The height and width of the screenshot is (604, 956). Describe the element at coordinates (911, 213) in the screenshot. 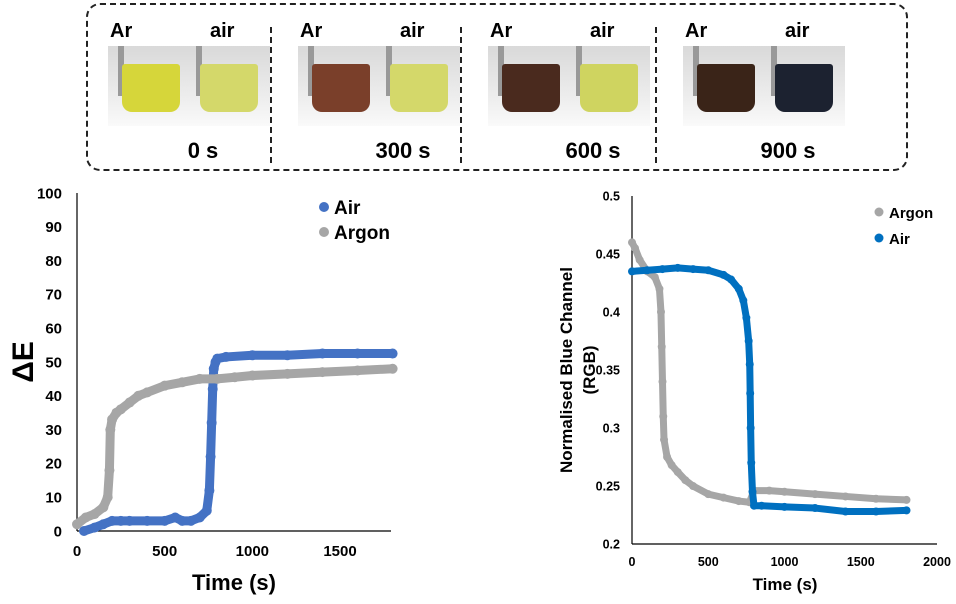

I see `legend-label-argon: Argon` at that location.